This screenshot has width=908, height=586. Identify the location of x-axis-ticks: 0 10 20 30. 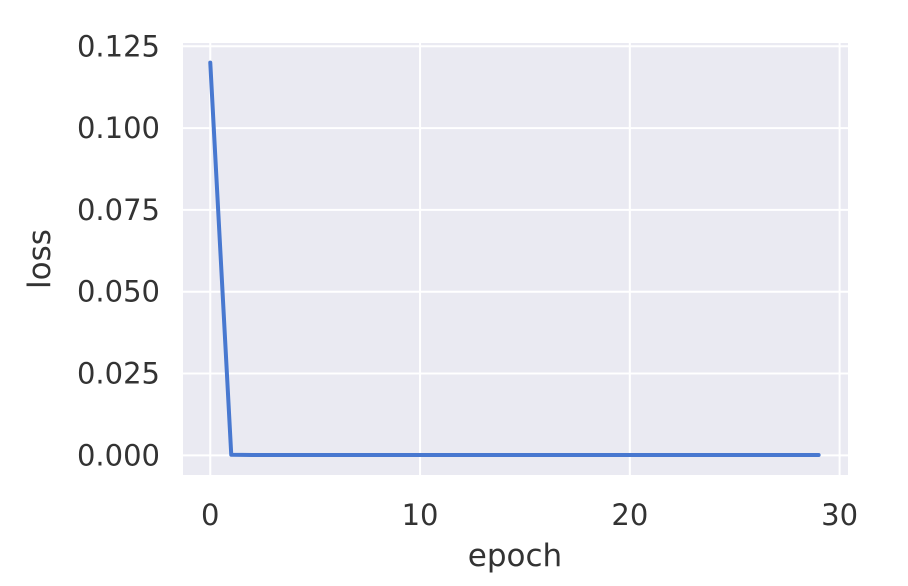
(529, 515).